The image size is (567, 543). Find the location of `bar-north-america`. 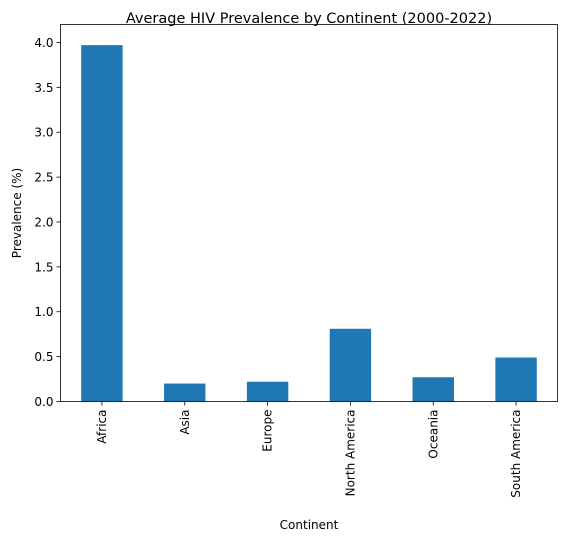

bar-north-america is located at coordinates (350, 365).